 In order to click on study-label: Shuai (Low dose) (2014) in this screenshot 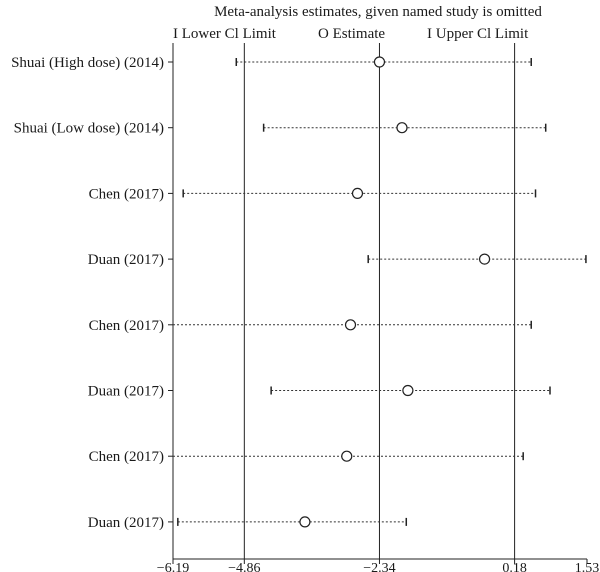, I will do `click(89, 129)`.